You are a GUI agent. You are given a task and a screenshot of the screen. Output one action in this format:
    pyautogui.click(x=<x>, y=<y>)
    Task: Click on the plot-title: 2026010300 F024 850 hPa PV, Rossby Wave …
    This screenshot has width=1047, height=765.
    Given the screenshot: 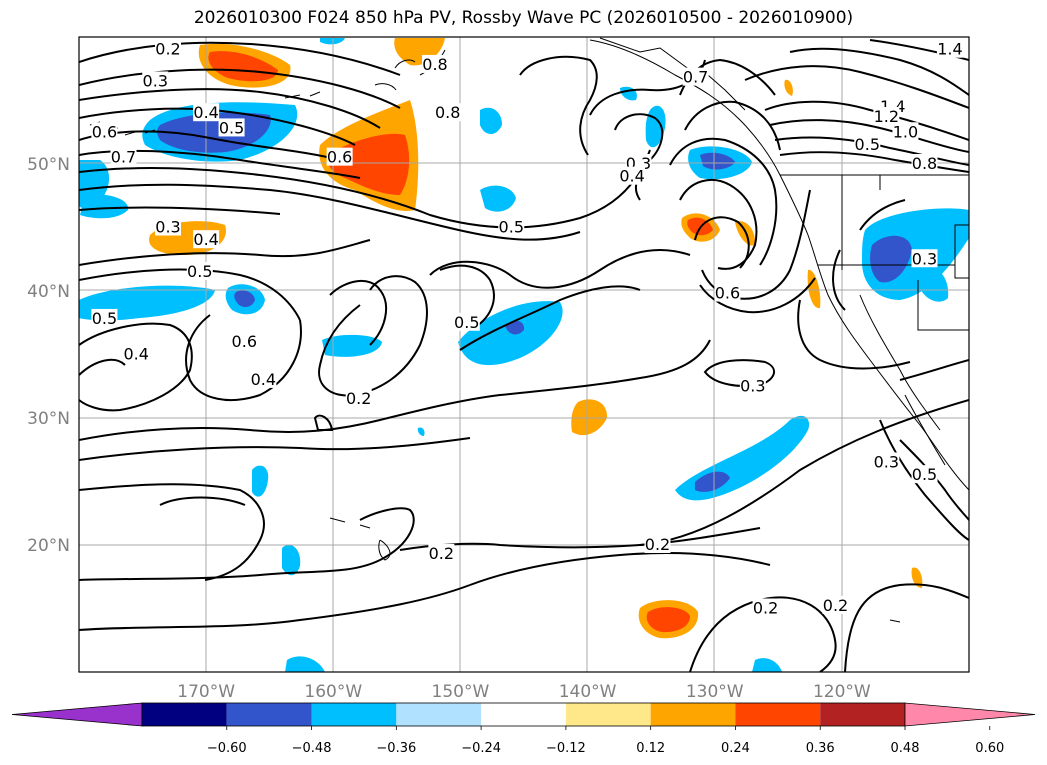 What is the action you would take?
    pyautogui.click(x=523, y=18)
    